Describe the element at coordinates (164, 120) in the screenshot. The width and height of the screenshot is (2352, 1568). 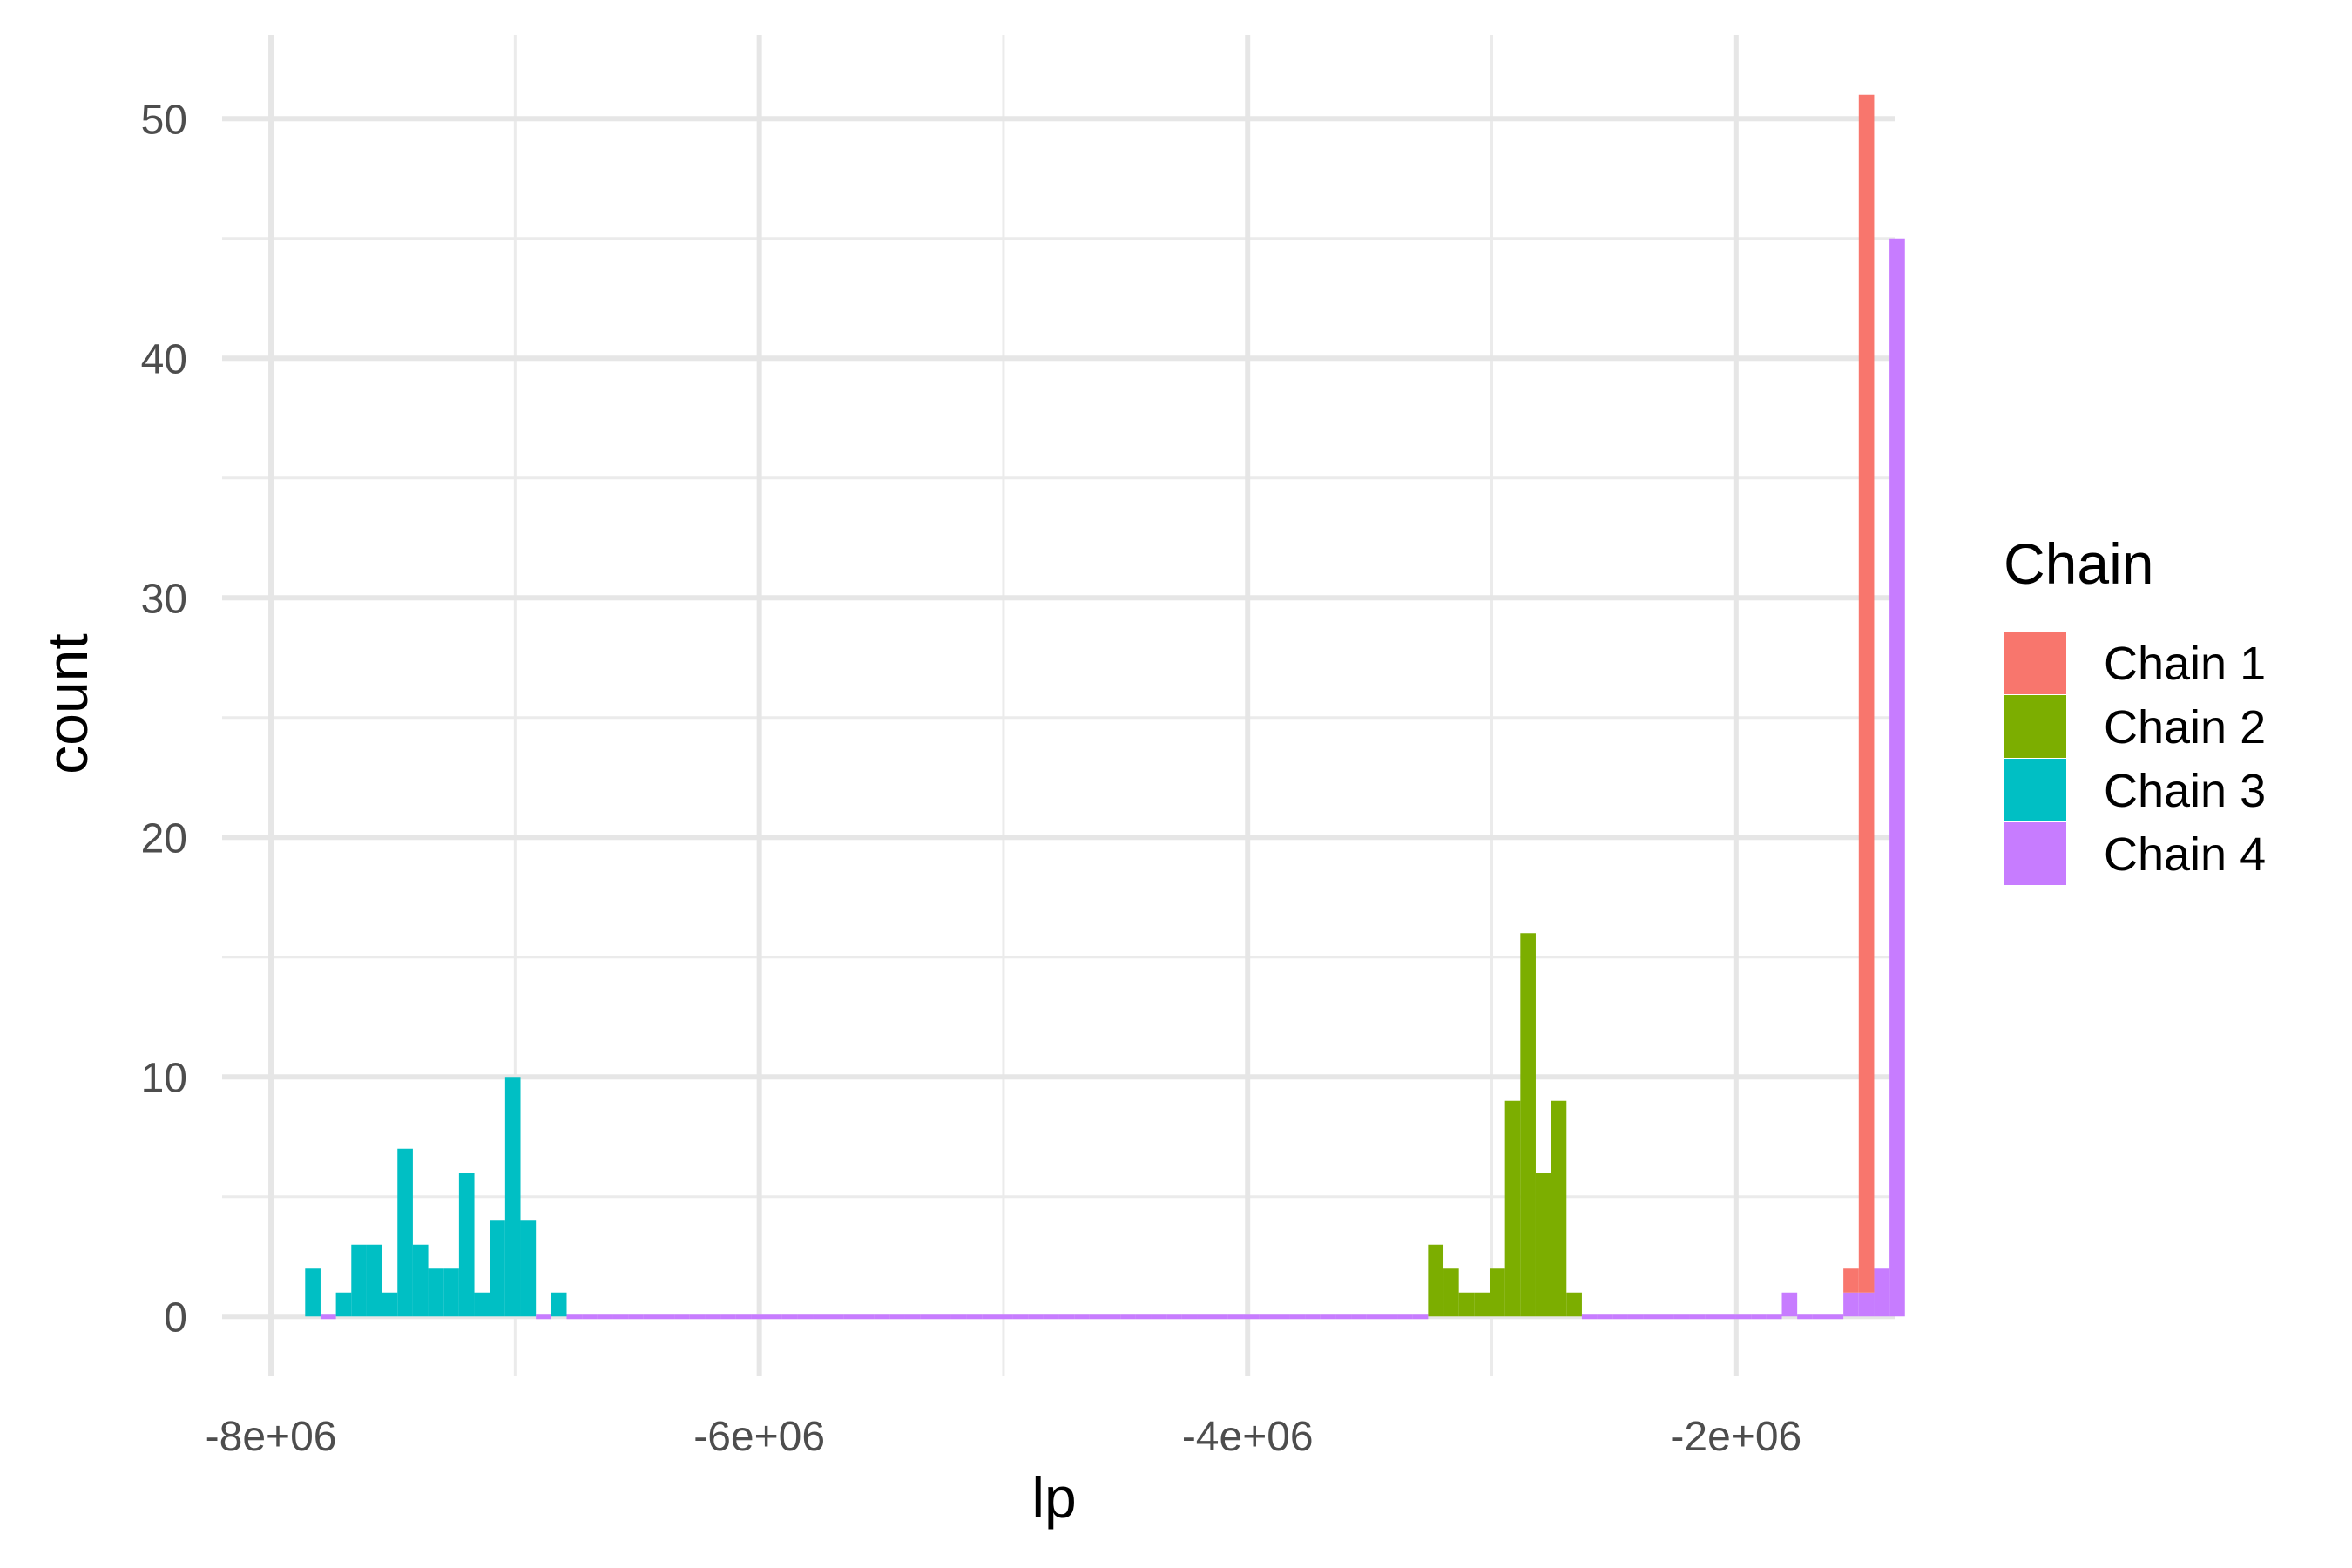
I see `y-tick-label: 50` at that location.